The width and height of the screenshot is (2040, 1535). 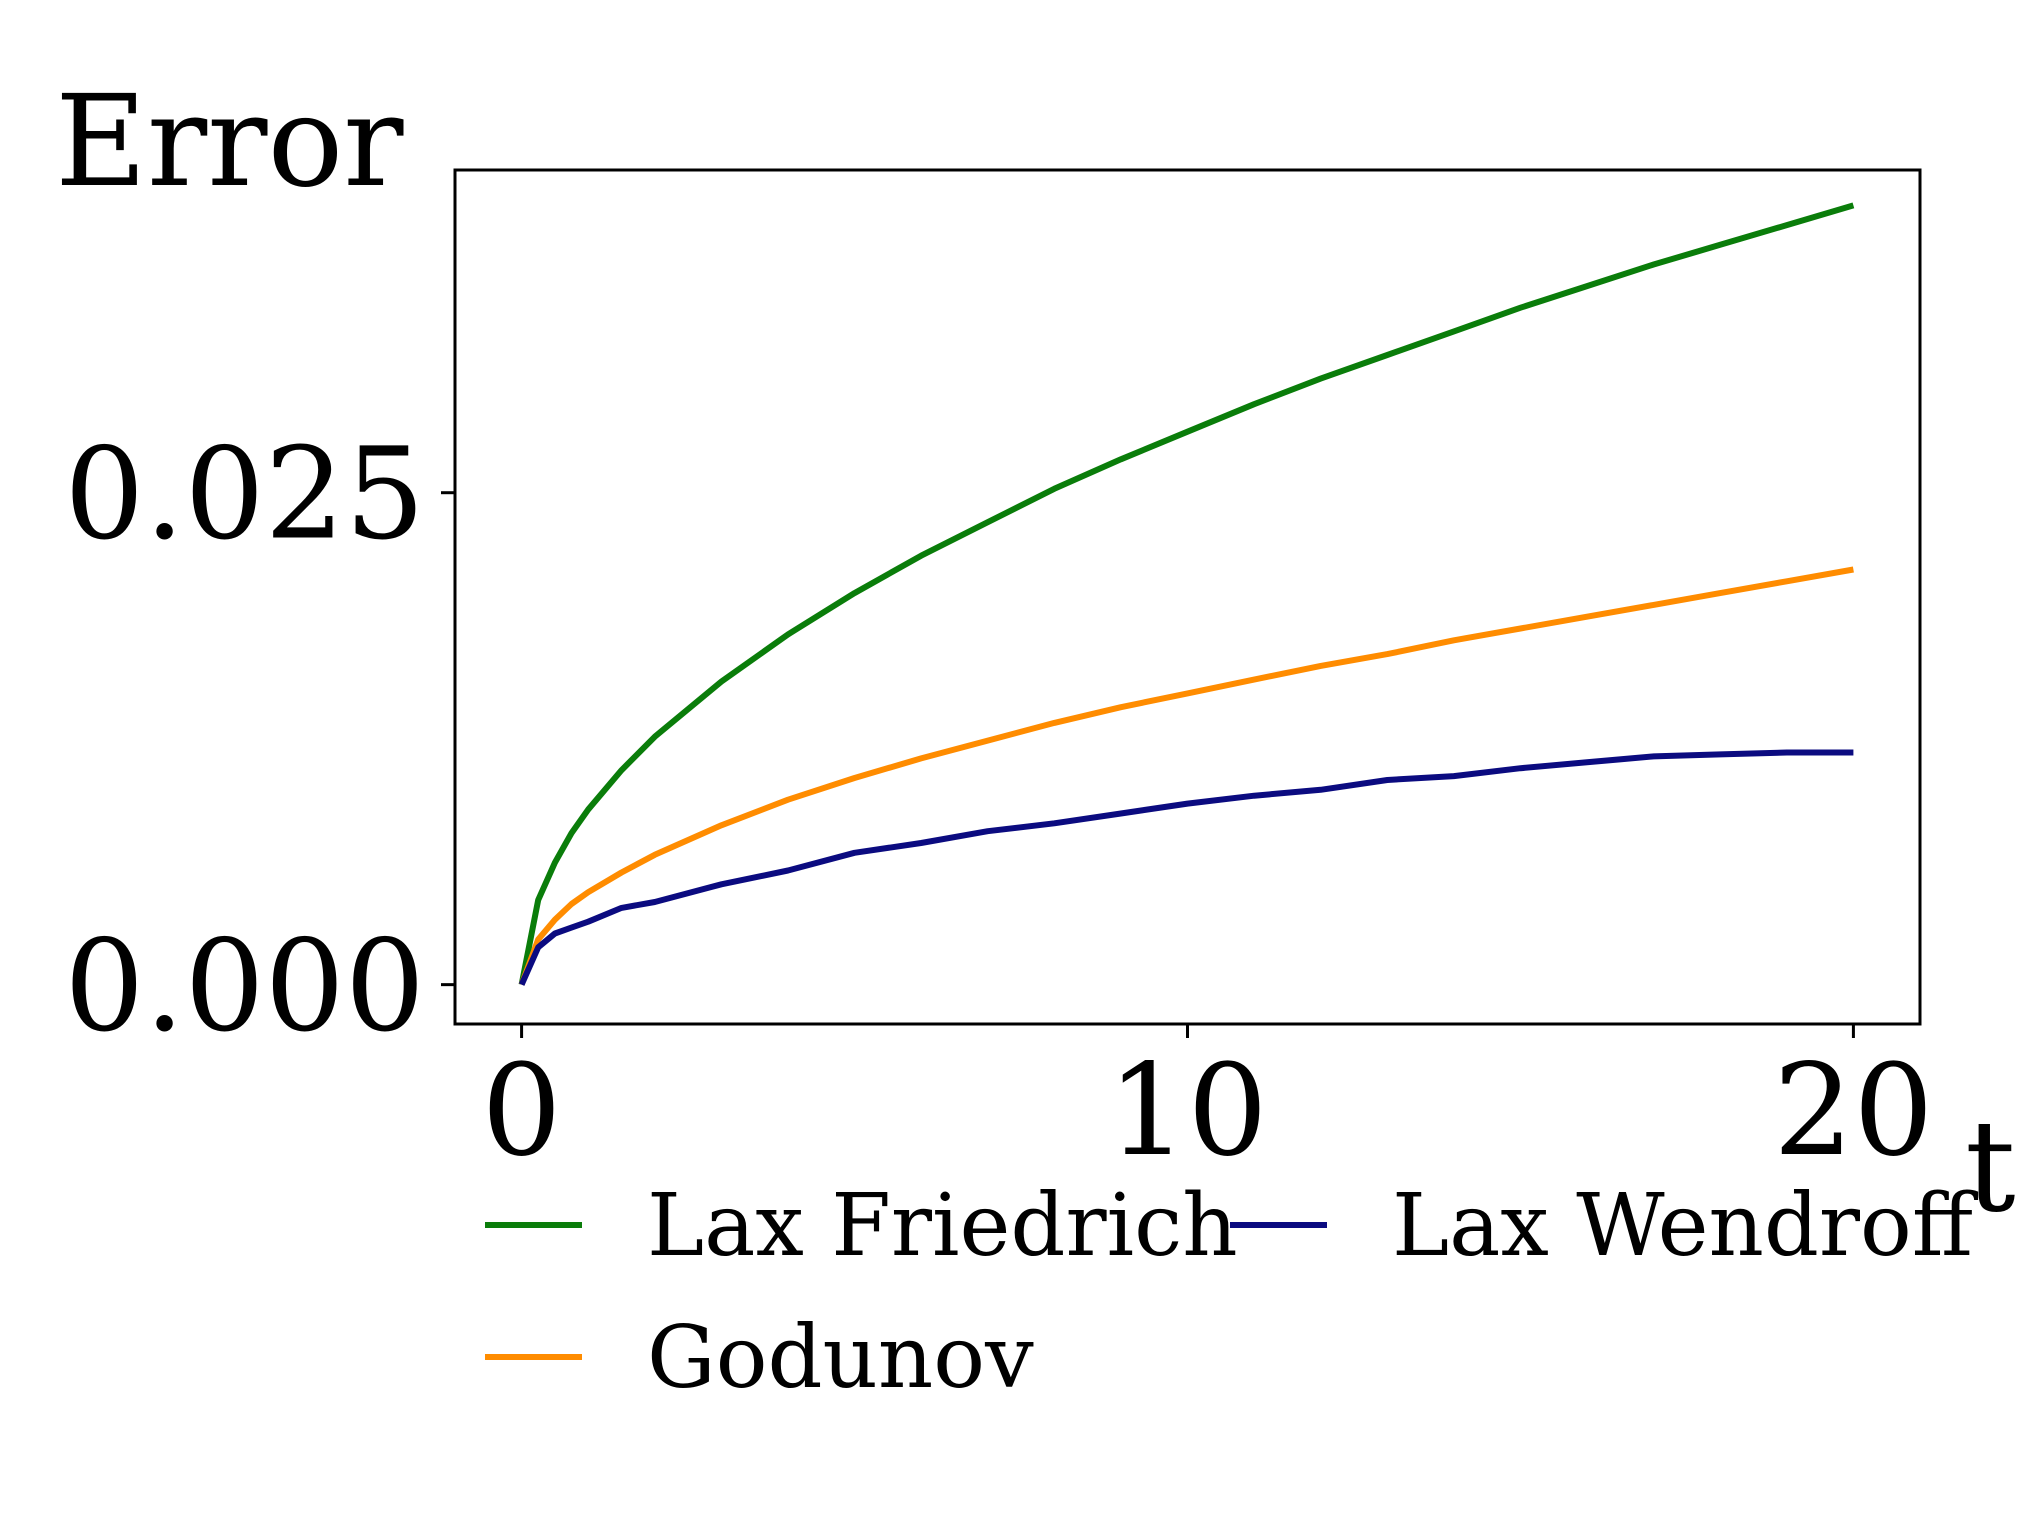 What do you see at coordinates (1232, 1292) in the screenshot?
I see `legend: Lax Friedrich Godunov Lax Wendroff` at bounding box center [1232, 1292].